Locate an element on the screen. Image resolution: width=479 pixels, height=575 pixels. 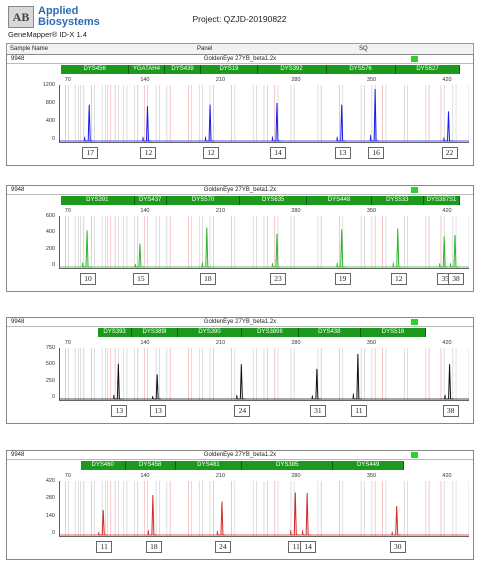
y-tick-label: 420 is located at coordinates (50, 481).